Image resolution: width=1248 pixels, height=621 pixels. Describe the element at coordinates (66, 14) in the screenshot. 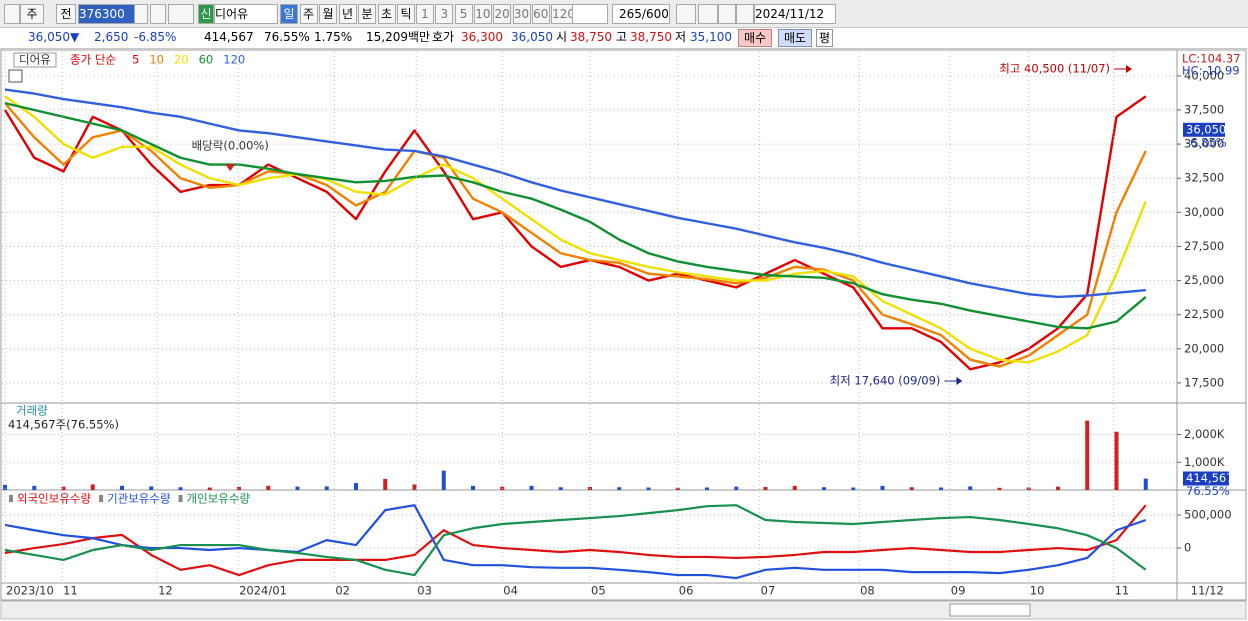

I see `mode-button: 전` at that location.